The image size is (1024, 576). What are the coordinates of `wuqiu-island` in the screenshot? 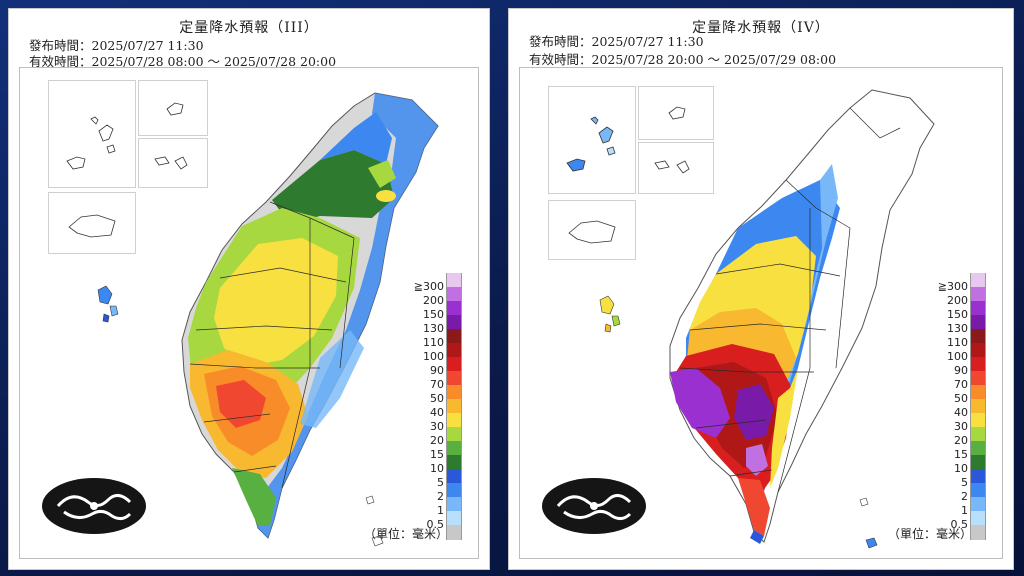 It's located at (175, 109).